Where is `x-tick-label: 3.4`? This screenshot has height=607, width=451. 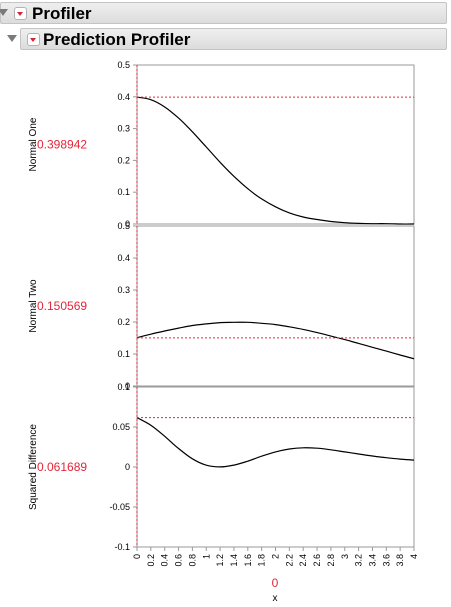 x-tick-label: 3.4 is located at coordinates (372, 560).